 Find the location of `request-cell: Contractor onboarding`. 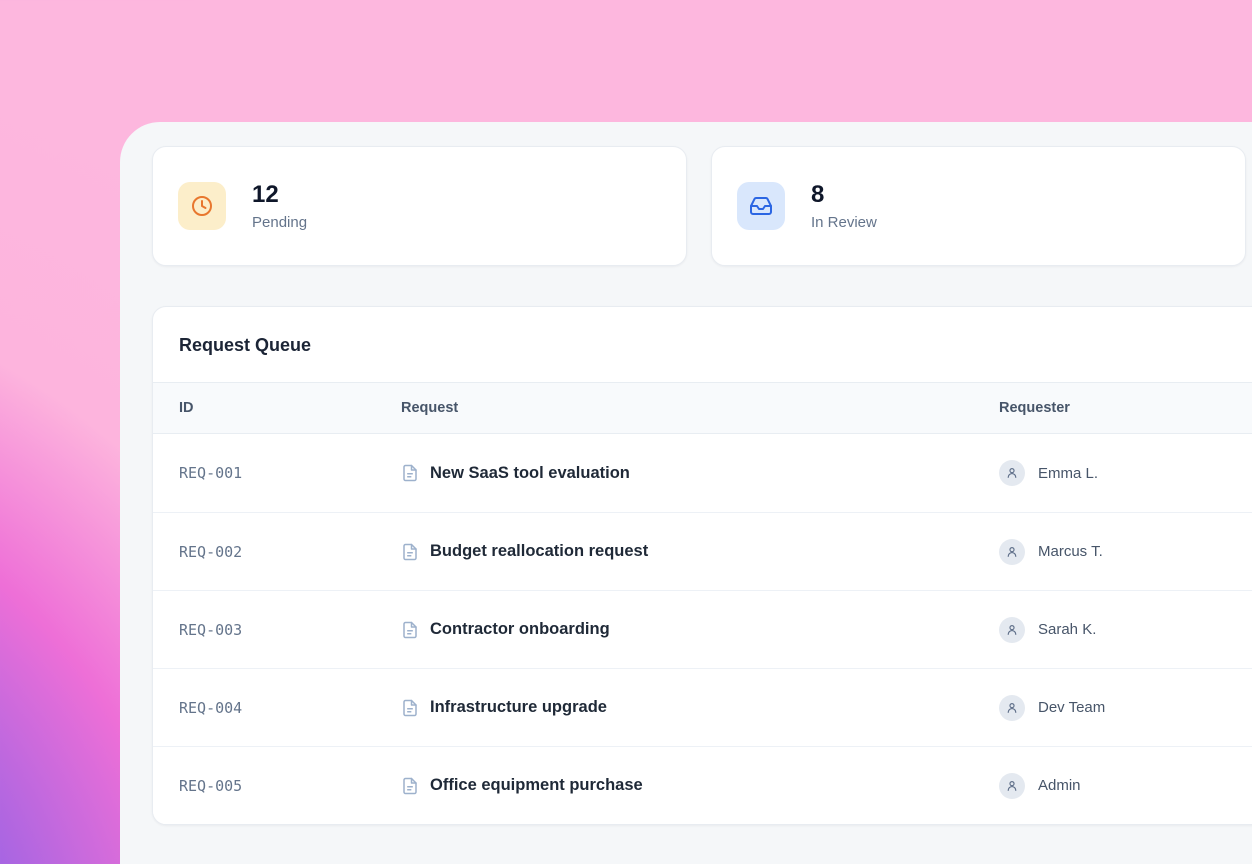

request-cell: Contractor onboarding is located at coordinates (700, 629).